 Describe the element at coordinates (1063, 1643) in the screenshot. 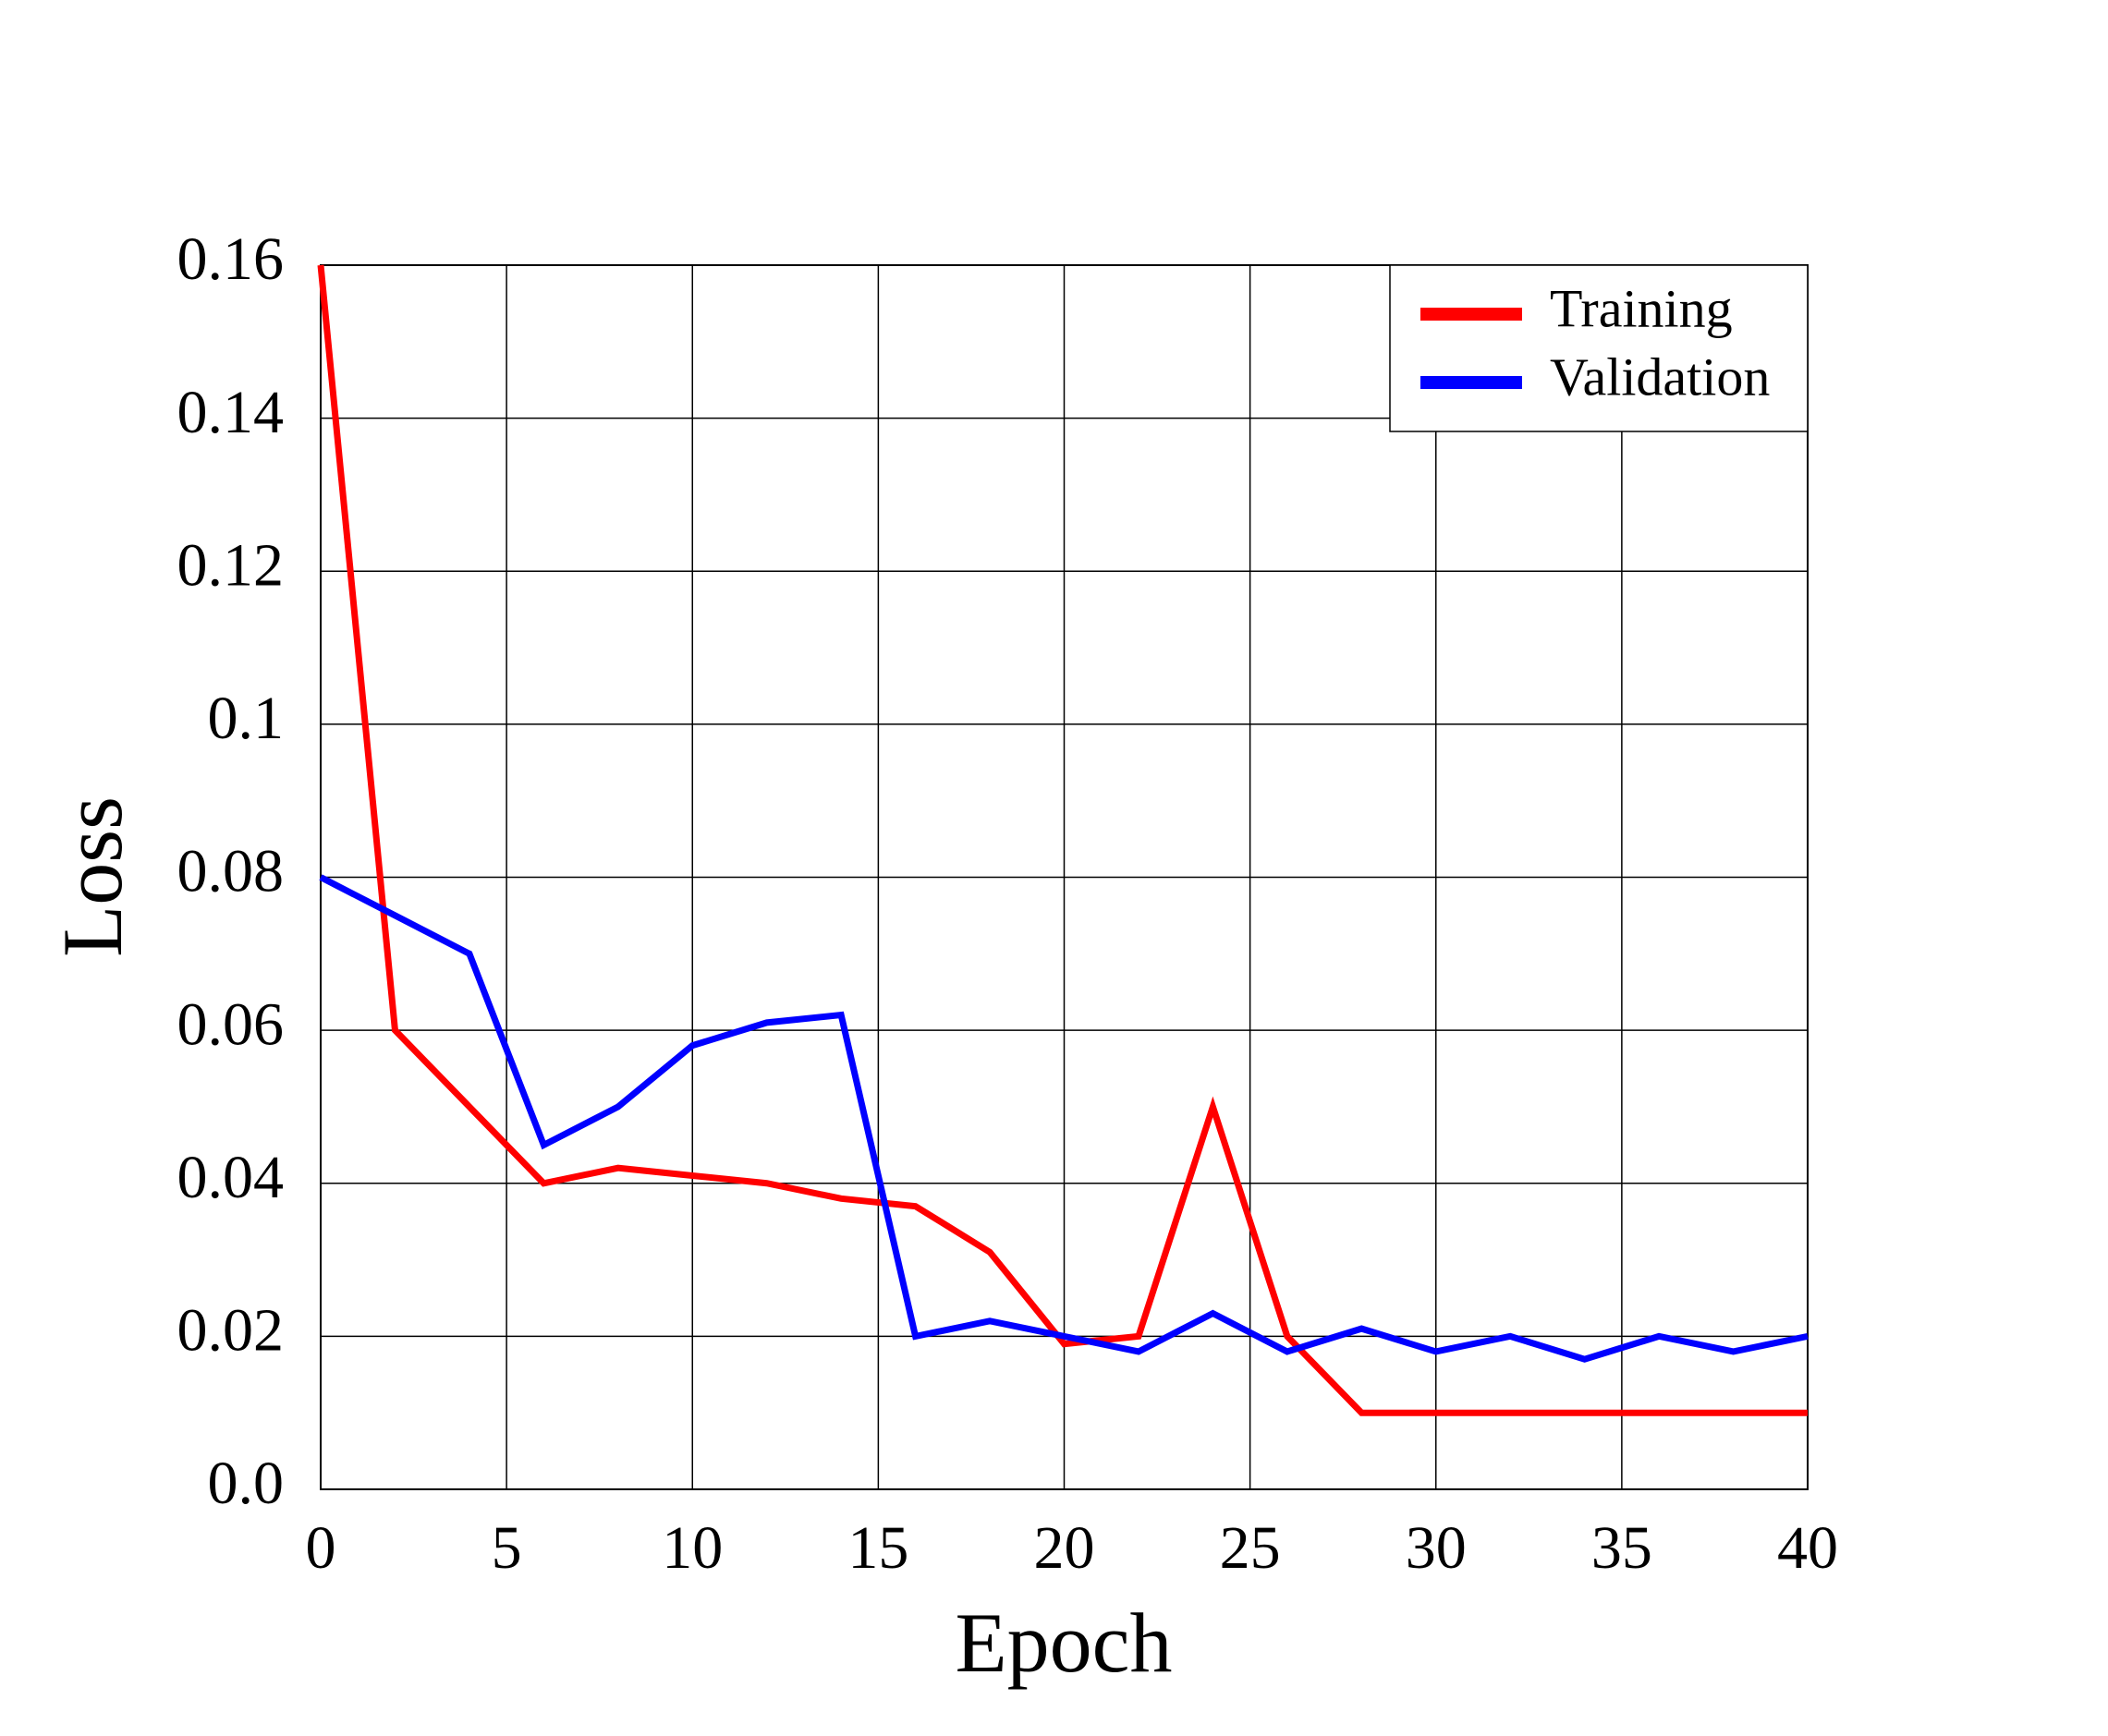

I see `x-axis-label: Epoch` at that location.